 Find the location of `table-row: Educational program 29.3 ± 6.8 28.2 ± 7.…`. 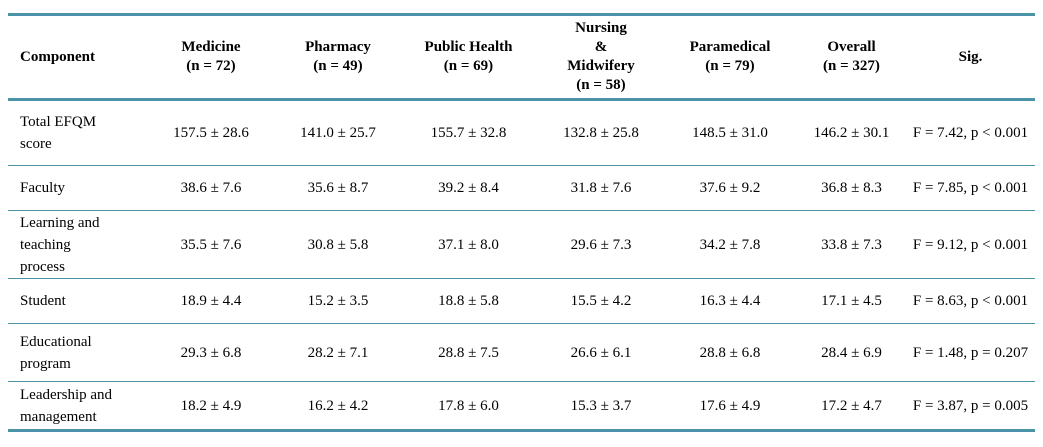

table-row: Educational program 29.3 ± 6.8 28.2 ± 7.… is located at coordinates (521, 353).